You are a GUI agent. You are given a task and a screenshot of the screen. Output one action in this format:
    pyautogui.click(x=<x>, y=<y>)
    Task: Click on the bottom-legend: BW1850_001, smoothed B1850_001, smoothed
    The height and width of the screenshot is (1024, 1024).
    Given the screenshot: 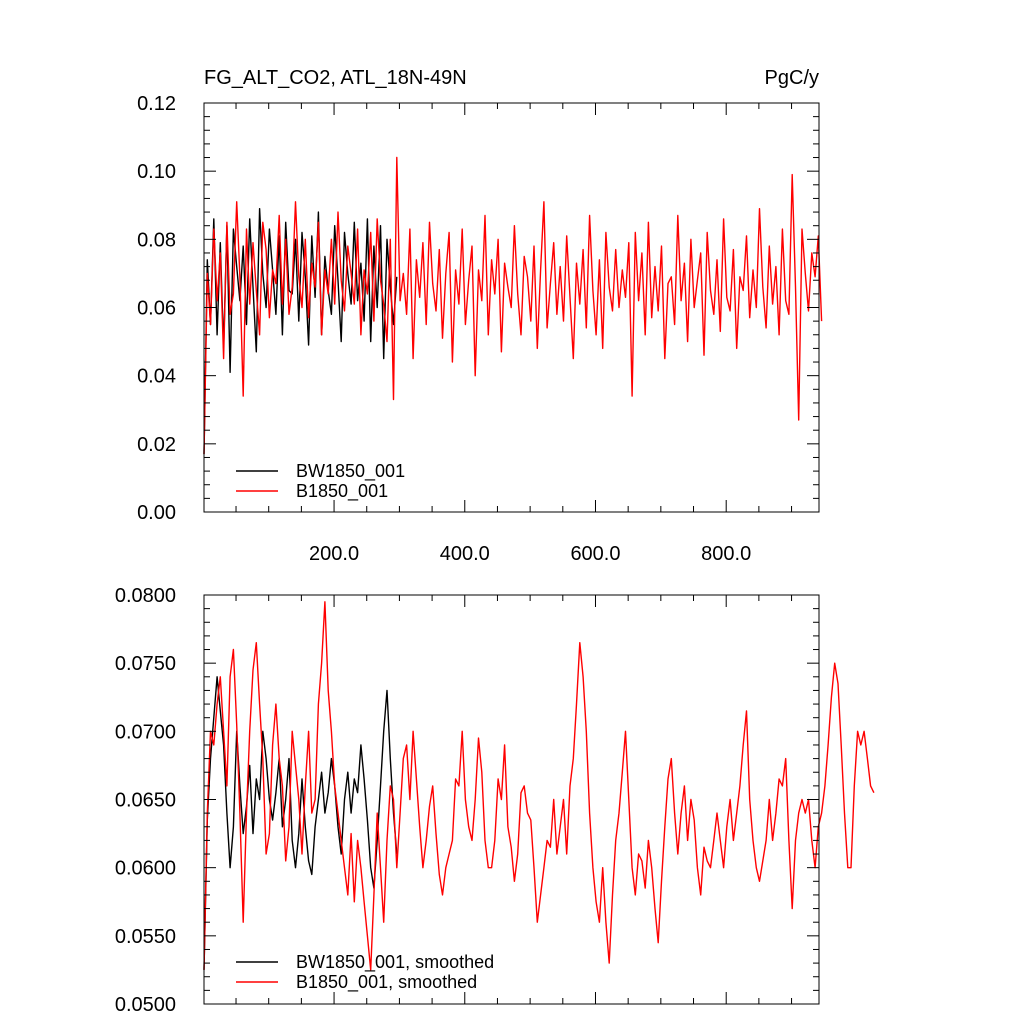 What is the action you would take?
    pyautogui.click(x=365, y=972)
    